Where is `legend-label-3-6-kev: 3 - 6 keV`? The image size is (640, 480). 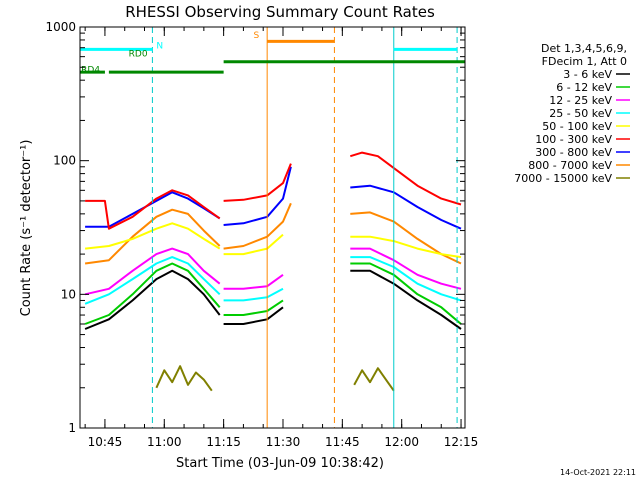 legend-label-3-6-kev: 3 - 6 keV is located at coordinates (587, 74).